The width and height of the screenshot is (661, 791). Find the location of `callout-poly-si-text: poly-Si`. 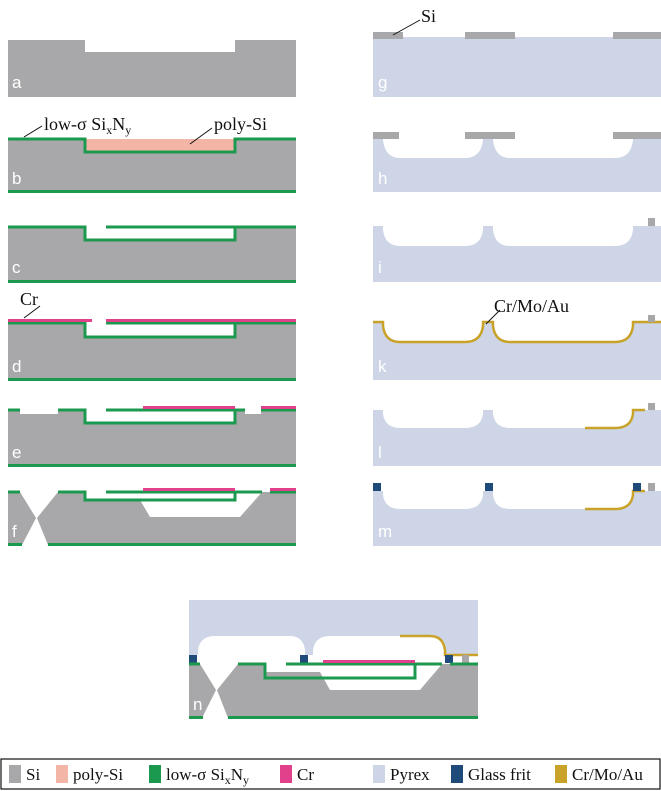

callout-poly-si-text: poly-Si is located at coordinates (240, 124).